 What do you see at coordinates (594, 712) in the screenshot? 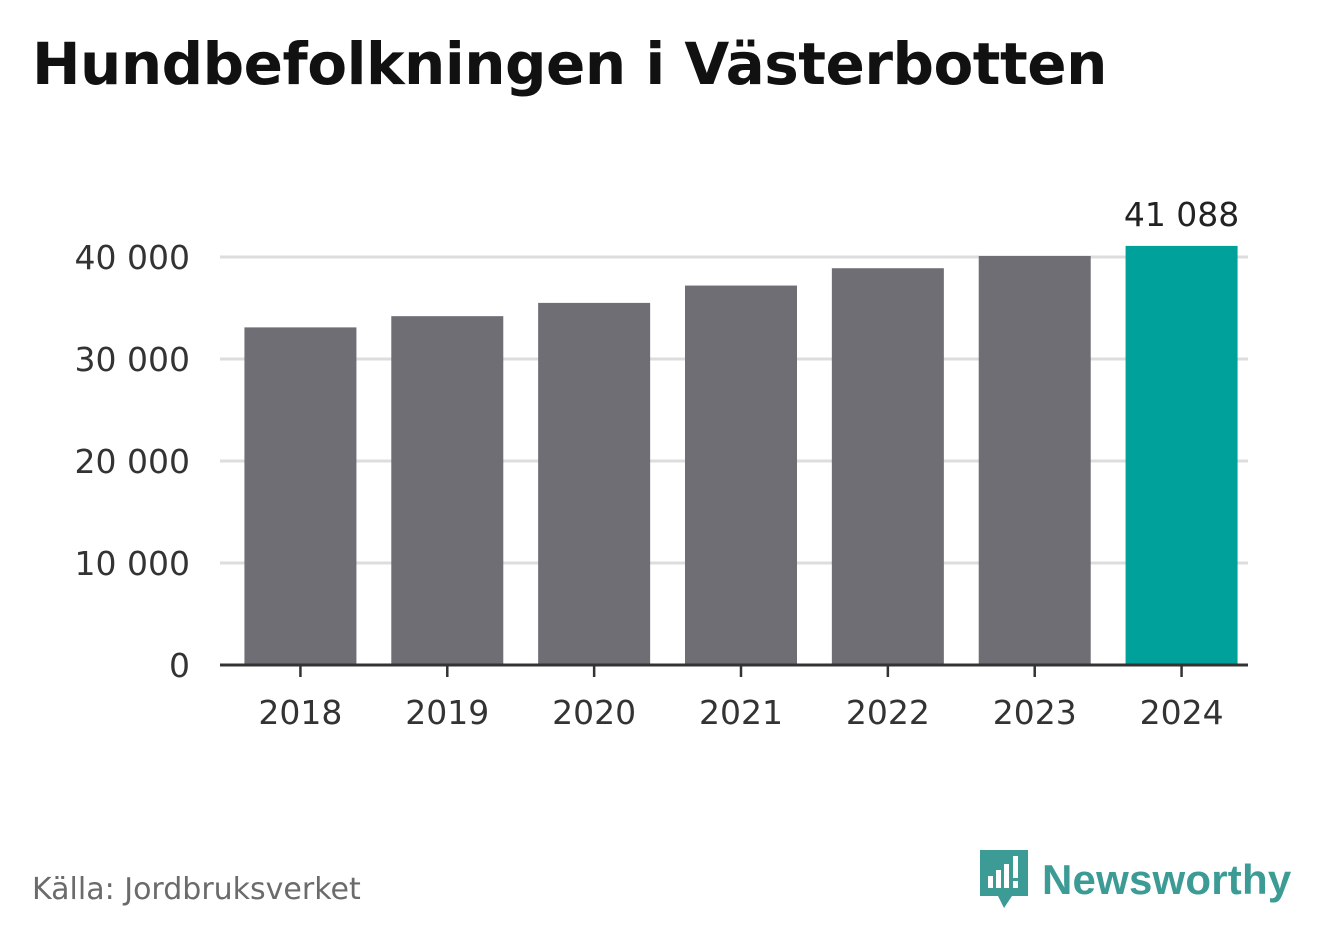
I see `x-tick-label: 2020` at bounding box center [594, 712].